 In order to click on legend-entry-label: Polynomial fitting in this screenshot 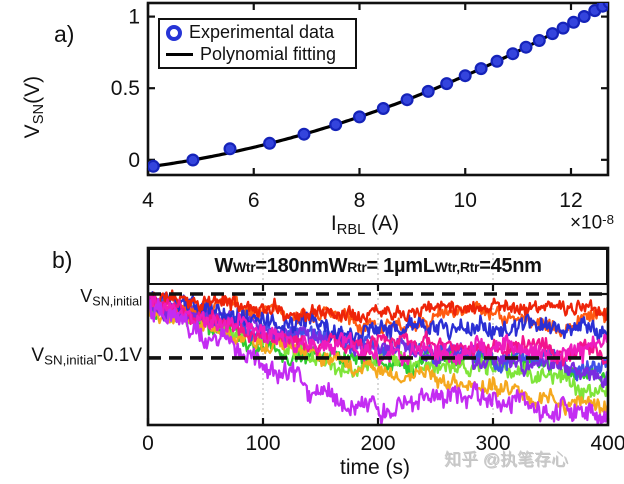, I will do `click(268, 54)`.